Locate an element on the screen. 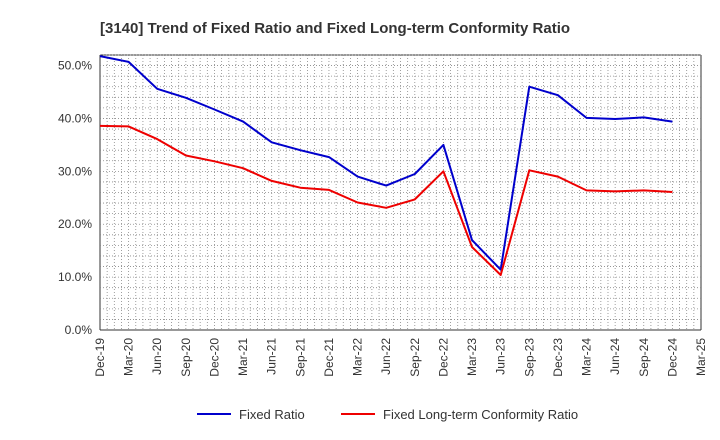 The width and height of the screenshot is (720, 440). x-tick-label: Dec-22 is located at coordinates (443, 357).